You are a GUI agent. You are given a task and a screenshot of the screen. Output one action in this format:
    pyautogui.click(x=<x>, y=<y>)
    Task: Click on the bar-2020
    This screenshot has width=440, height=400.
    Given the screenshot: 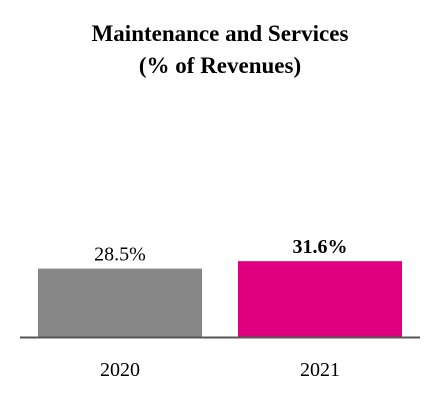 What is the action you would take?
    pyautogui.click(x=120, y=302)
    